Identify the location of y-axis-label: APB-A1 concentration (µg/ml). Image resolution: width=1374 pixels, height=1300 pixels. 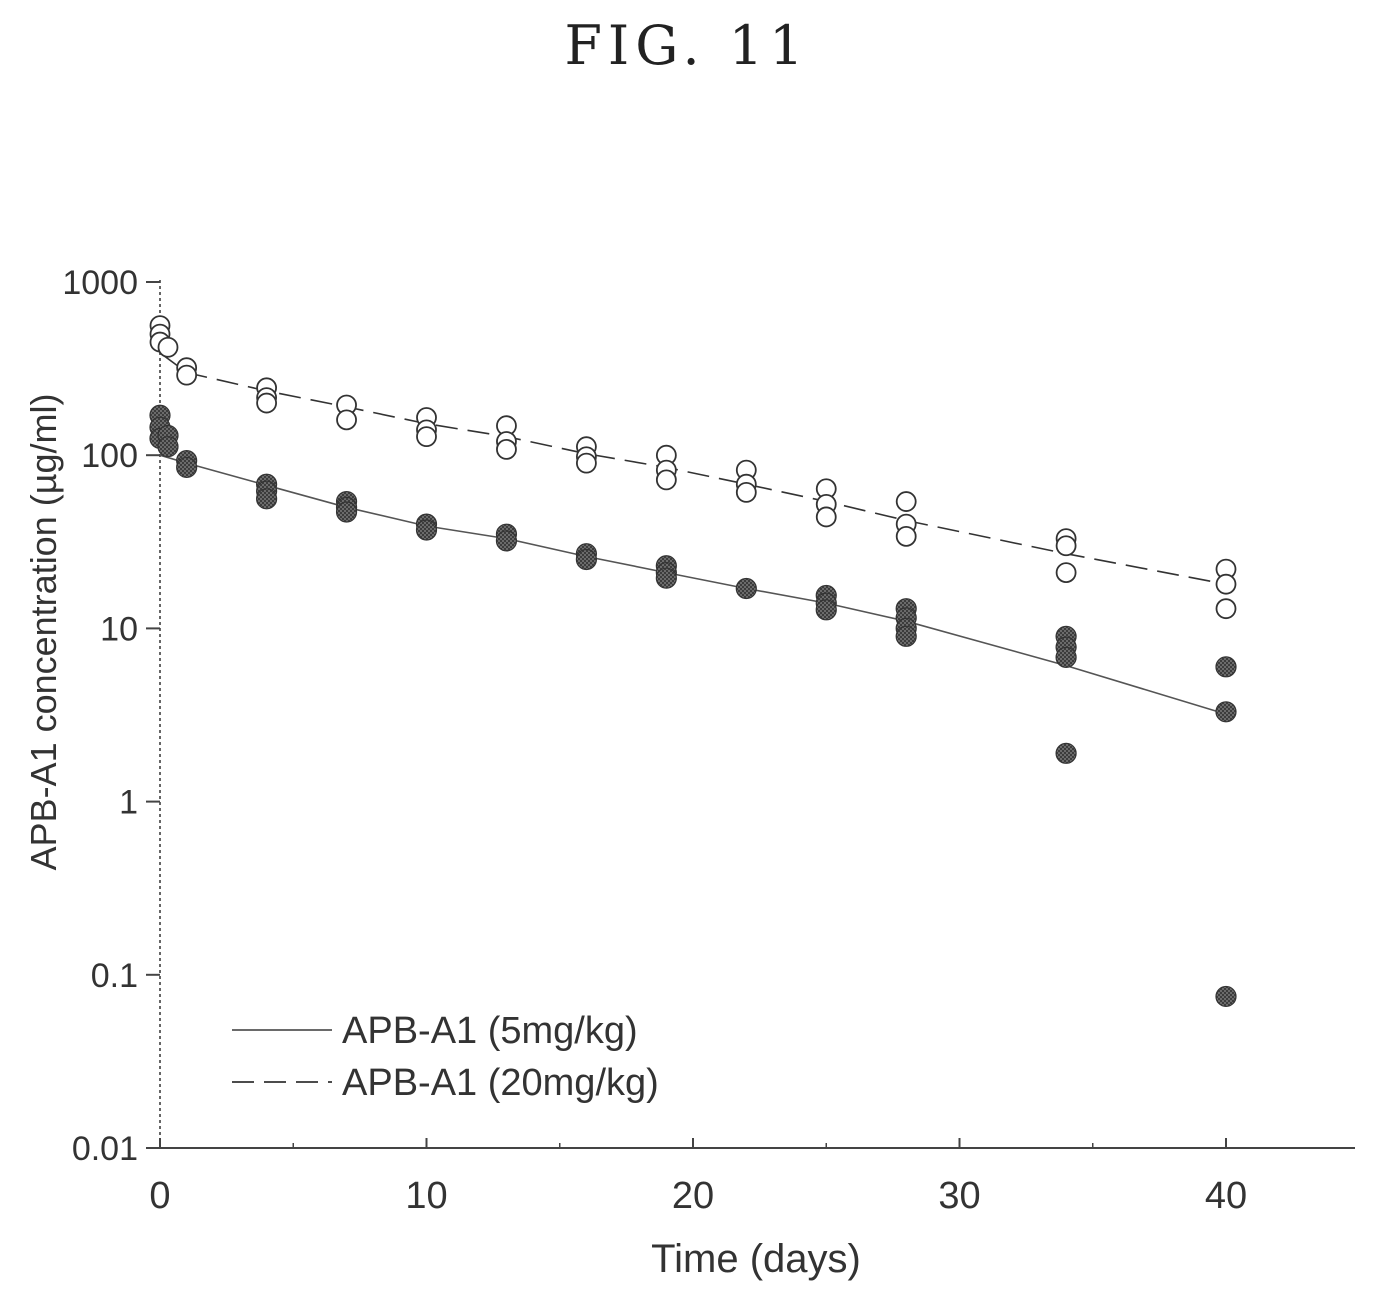
(43, 632).